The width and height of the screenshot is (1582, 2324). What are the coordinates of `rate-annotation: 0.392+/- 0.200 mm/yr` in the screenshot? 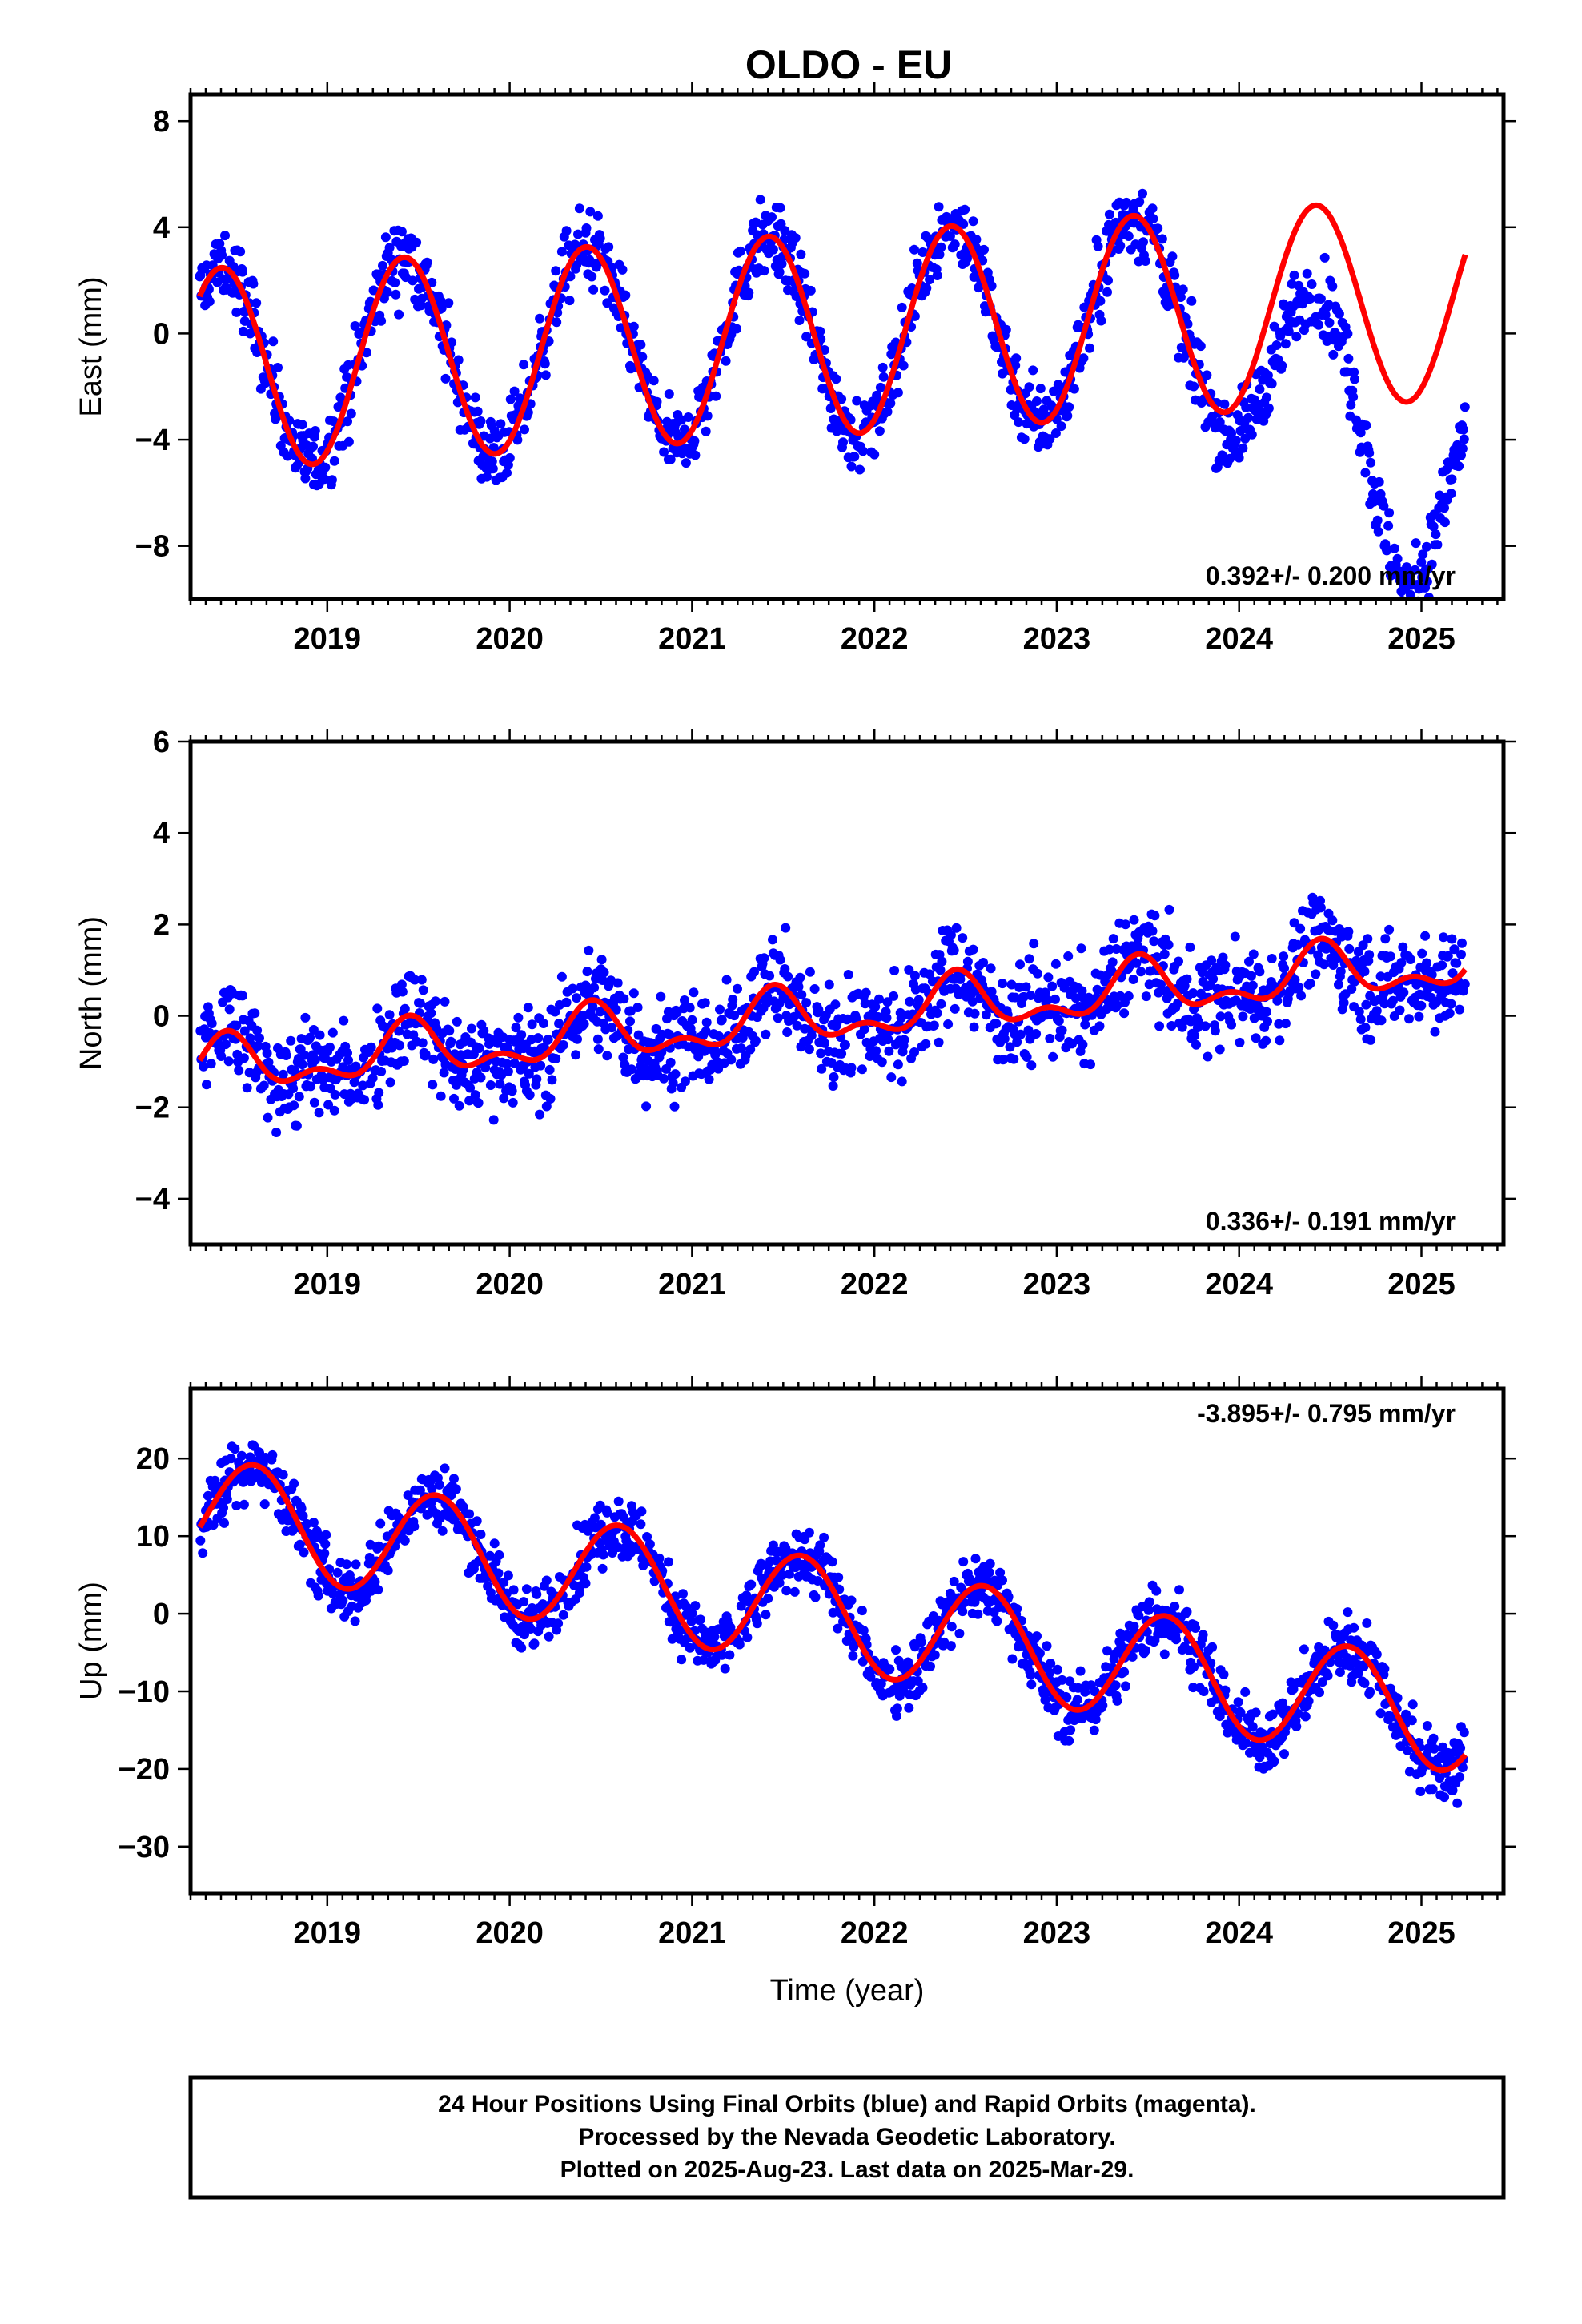 It's located at (1331, 575).